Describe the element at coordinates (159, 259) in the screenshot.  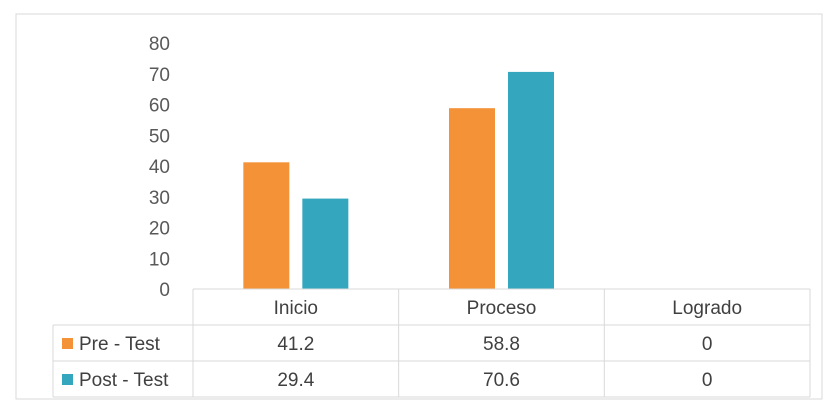
I see `y-tick-label-10: 10` at that location.